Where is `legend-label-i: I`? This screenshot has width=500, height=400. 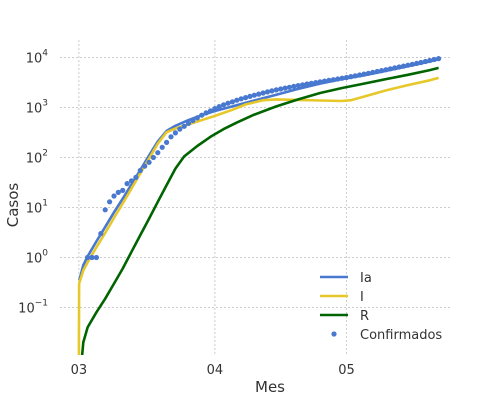 legend-label-i: I is located at coordinates (362, 297).